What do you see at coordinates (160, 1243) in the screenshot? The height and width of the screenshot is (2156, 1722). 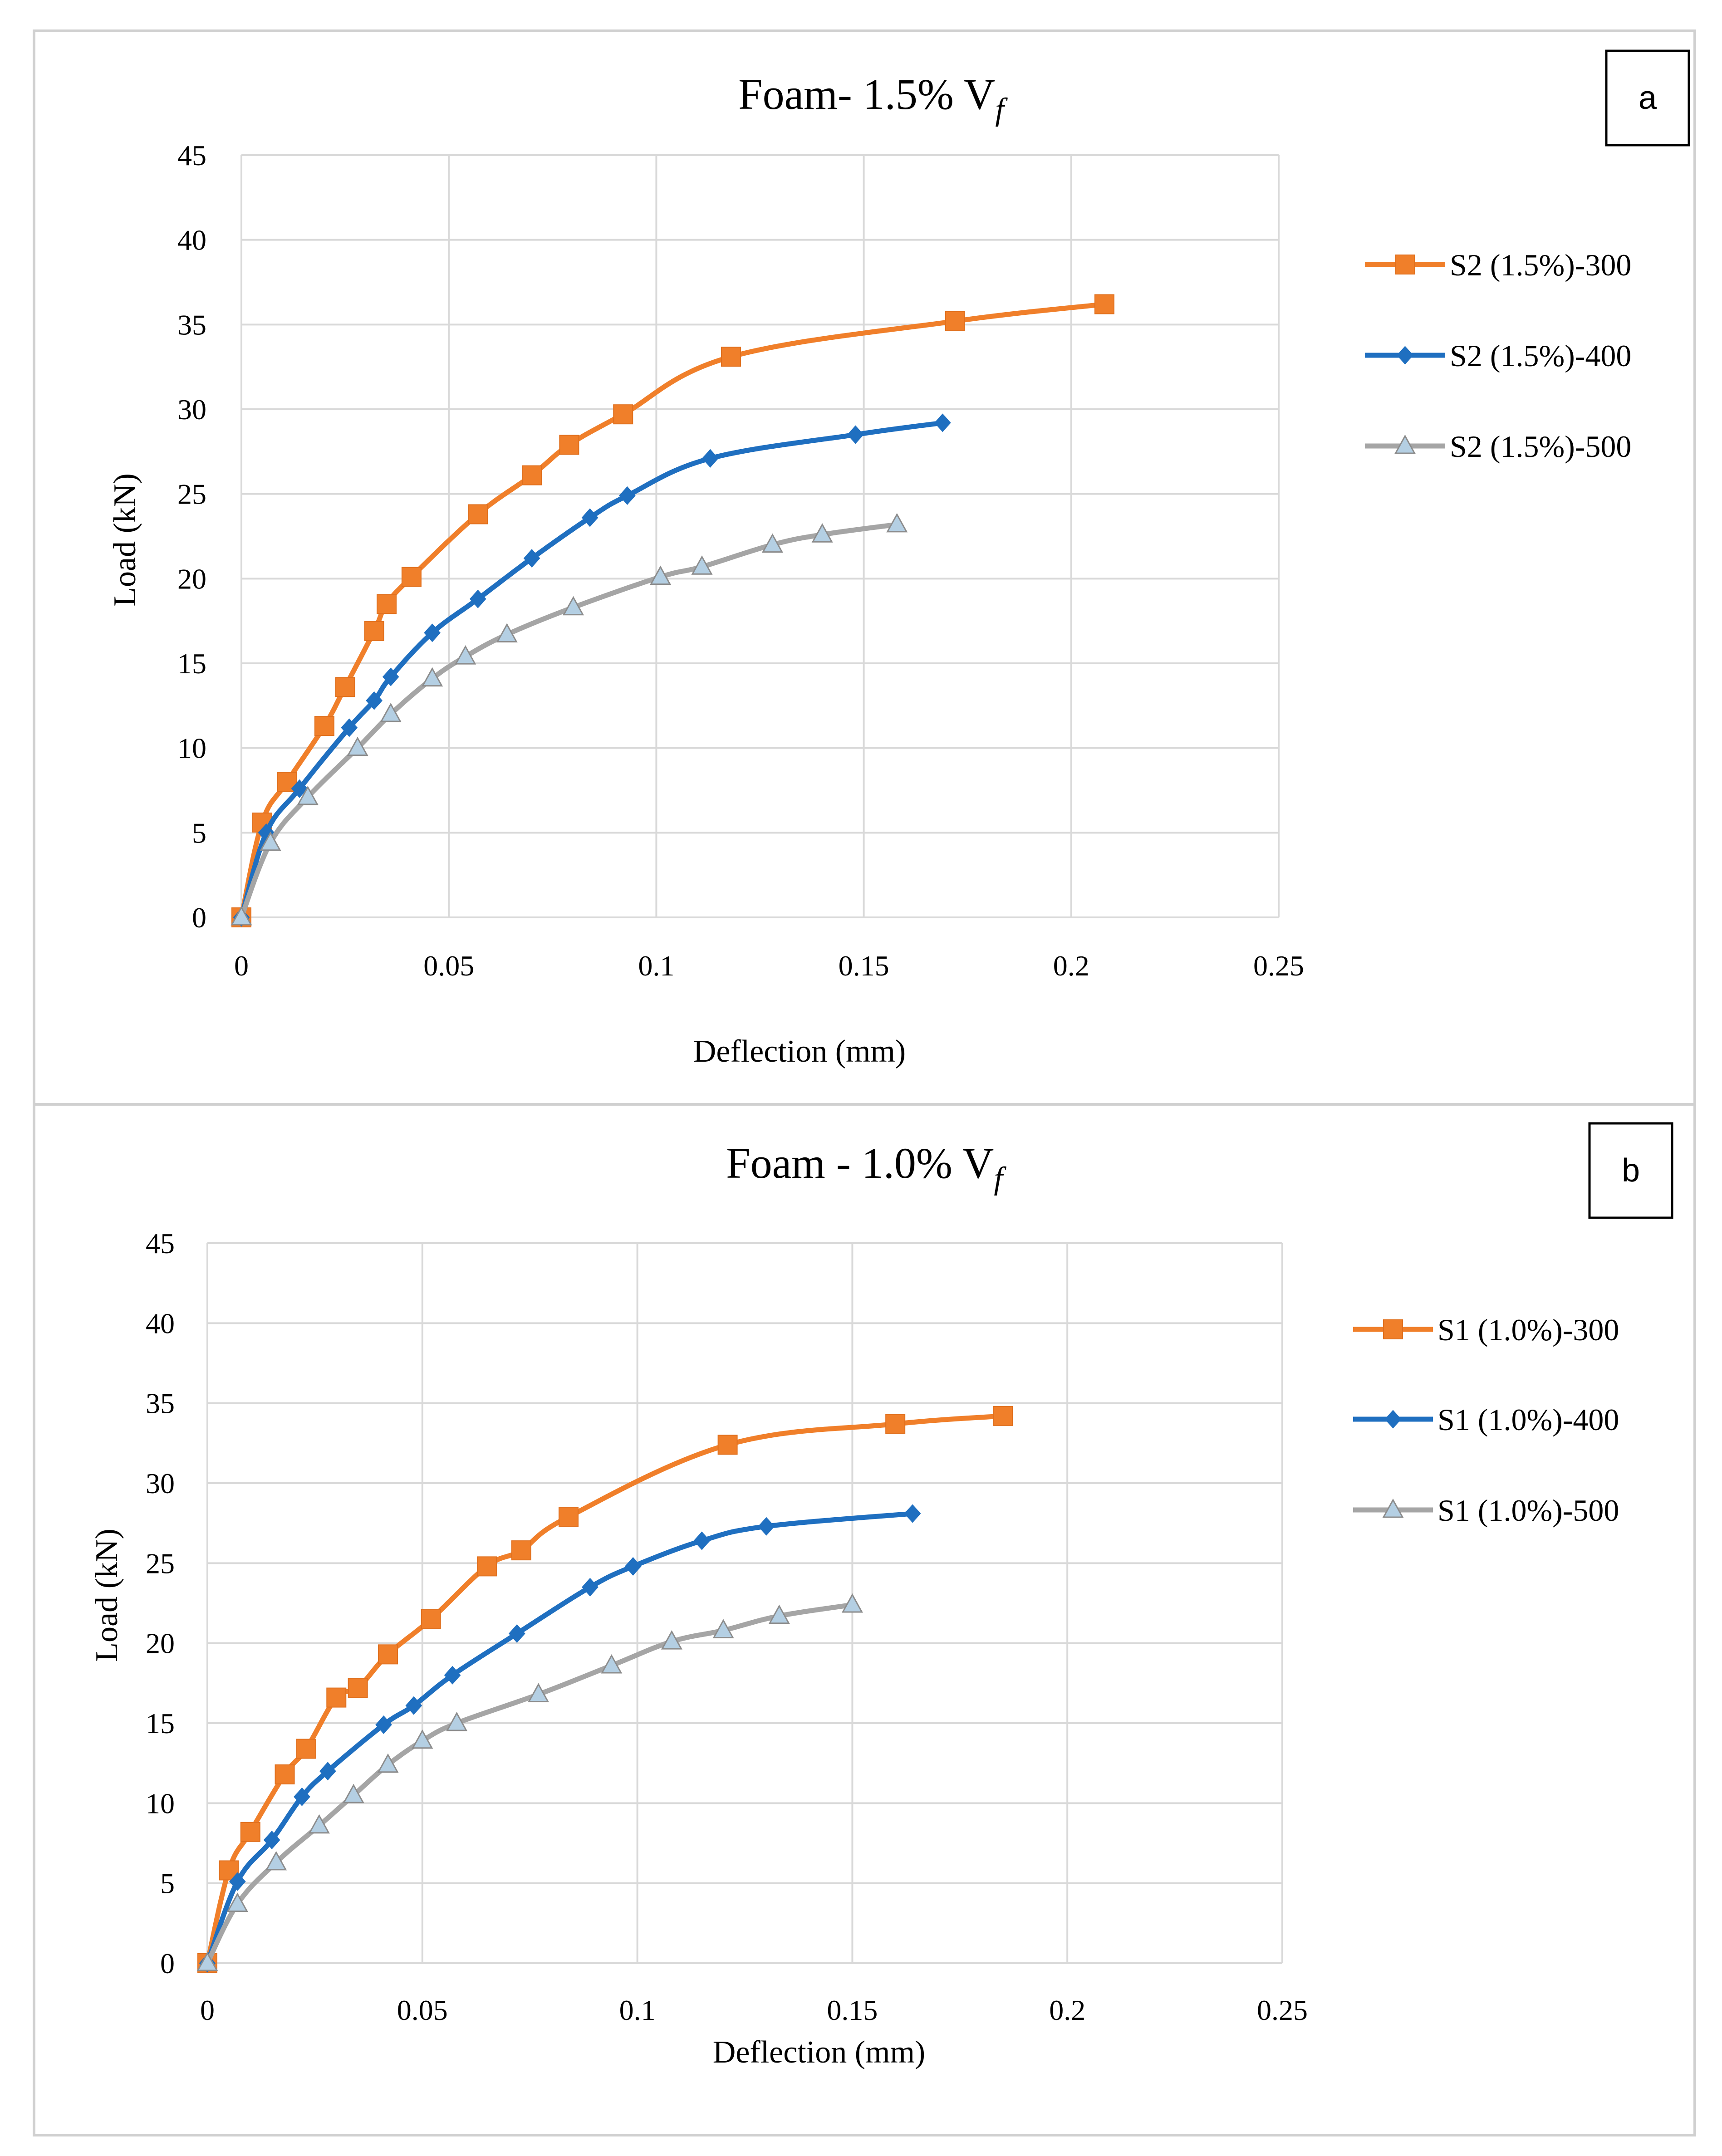 I see `panel-b-ytick-label: 45` at bounding box center [160, 1243].